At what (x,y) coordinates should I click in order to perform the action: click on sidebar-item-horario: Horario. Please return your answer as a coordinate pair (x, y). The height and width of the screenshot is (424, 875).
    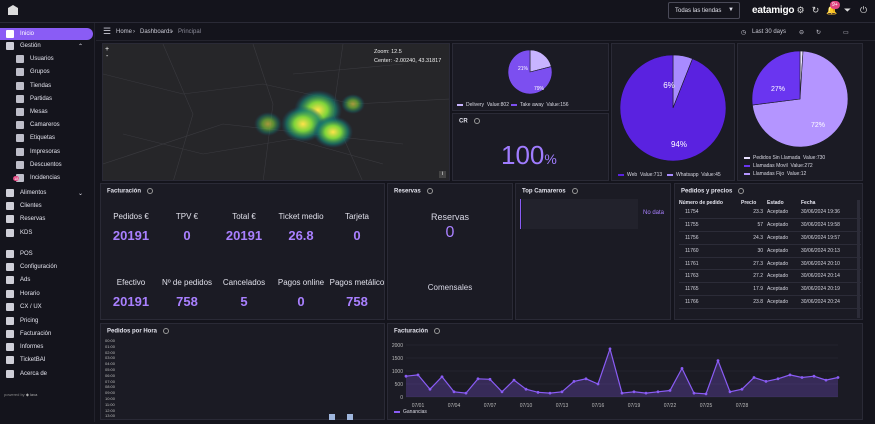
    Looking at the image, I should click on (46, 294).